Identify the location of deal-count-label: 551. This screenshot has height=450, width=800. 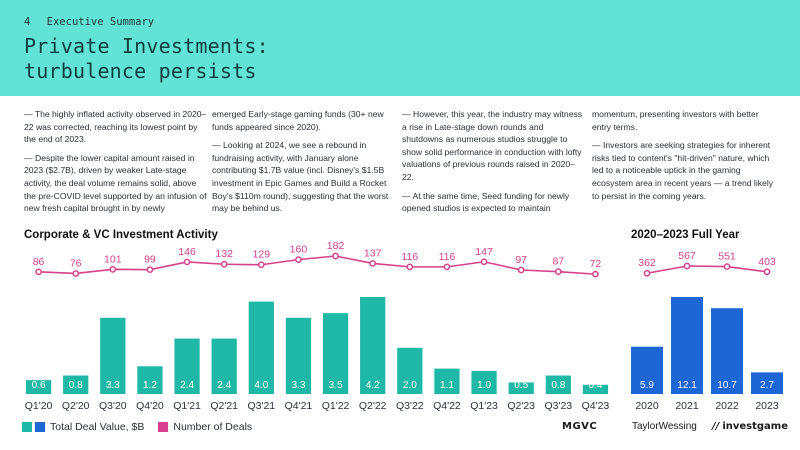
(727, 257).